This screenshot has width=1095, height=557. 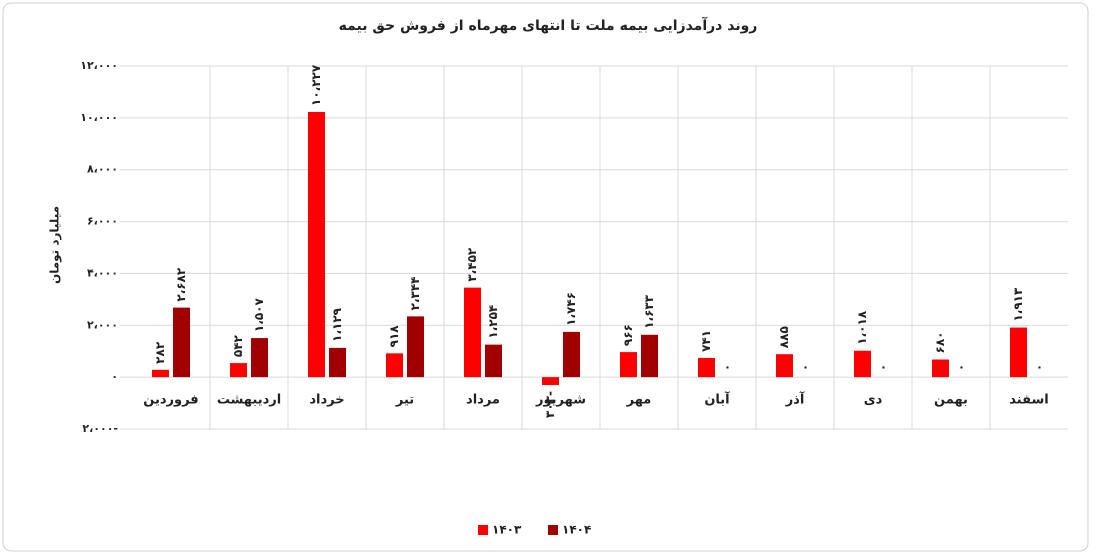 What do you see at coordinates (102, 272) in the screenshot?
I see `y-tick-label: ۴،۰۰۰` at bounding box center [102, 272].